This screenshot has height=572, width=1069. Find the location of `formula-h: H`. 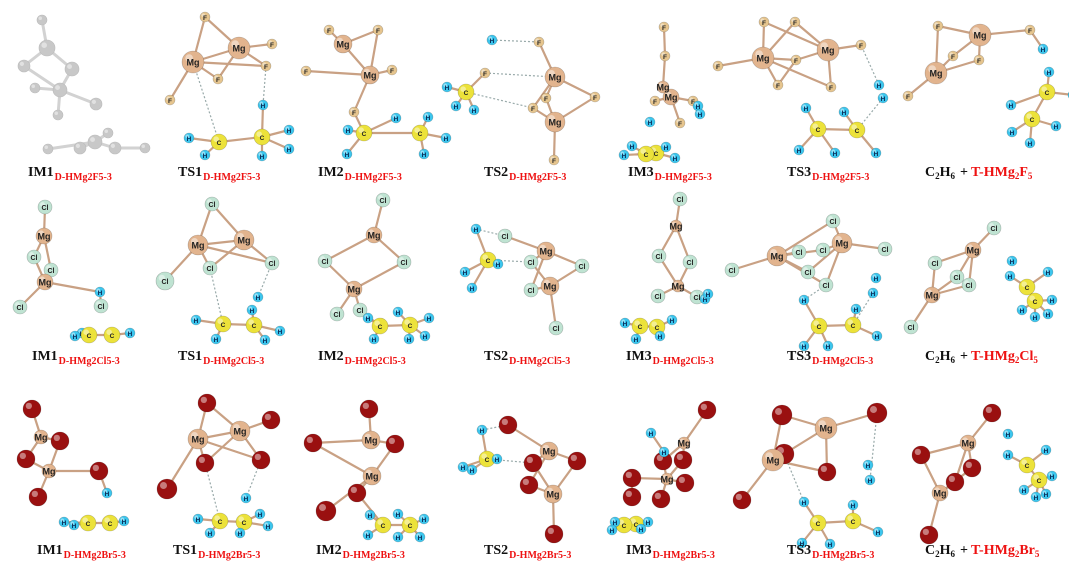

formula-h: H is located at coordinates (945, 172).